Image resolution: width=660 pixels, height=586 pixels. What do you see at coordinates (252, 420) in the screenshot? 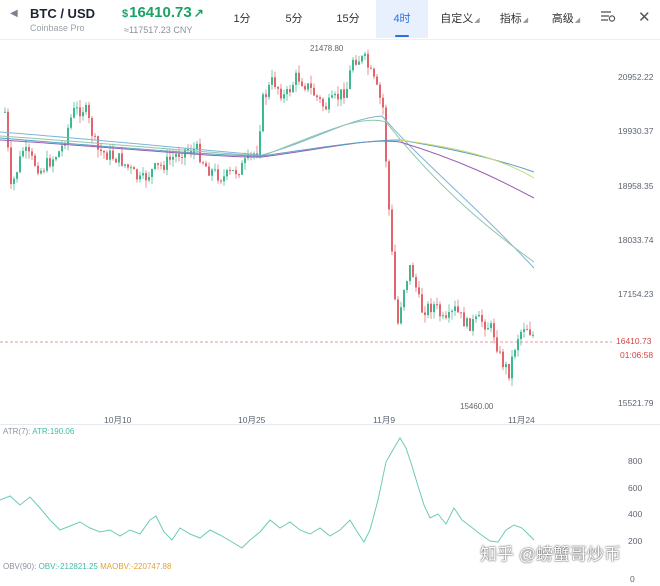
I see `time-axis-label: 10月25` at bounding box center [252, 420].